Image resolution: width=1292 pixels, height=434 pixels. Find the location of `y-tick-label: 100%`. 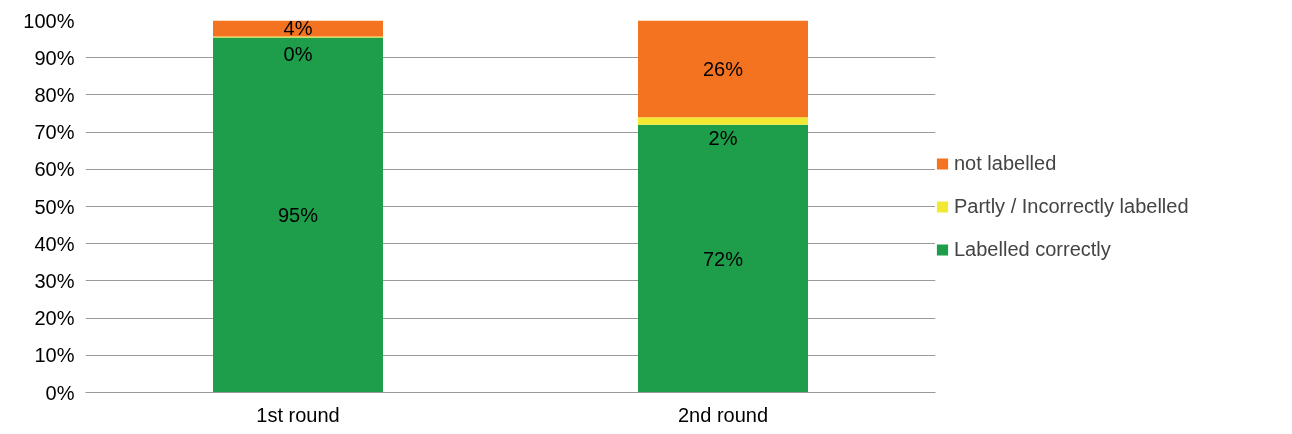

y-tick-label: 100% is located at coordinates (49, 20).